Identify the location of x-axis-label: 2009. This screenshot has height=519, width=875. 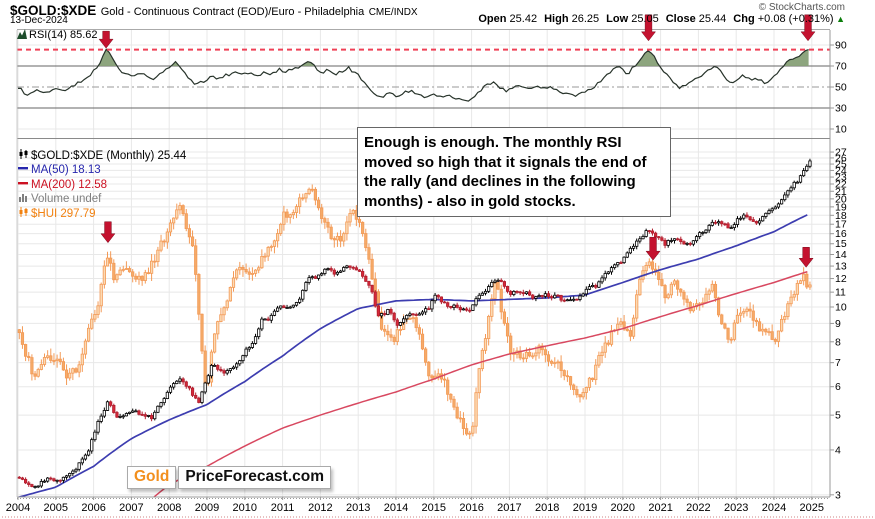
(207, 508).